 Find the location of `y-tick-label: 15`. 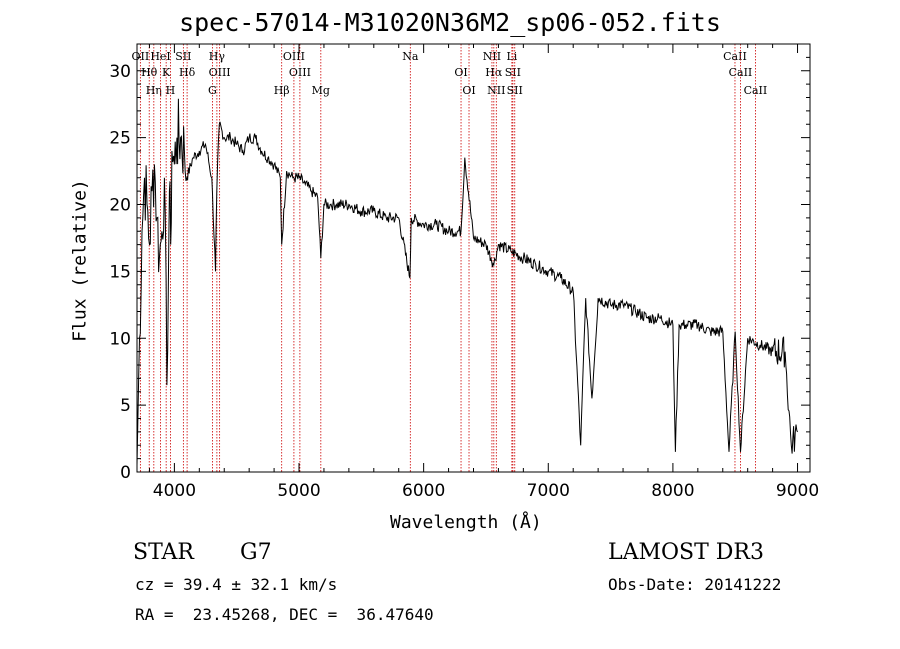

y-tick-label: 15 is located at coordinates (120, 272).